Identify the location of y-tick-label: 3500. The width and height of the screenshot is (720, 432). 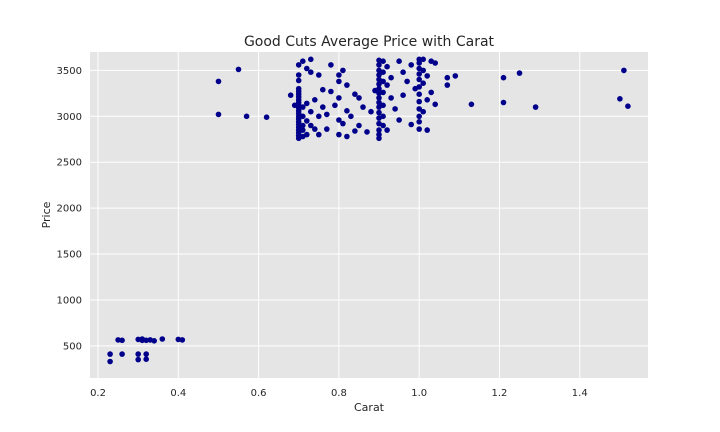
(69, 71).